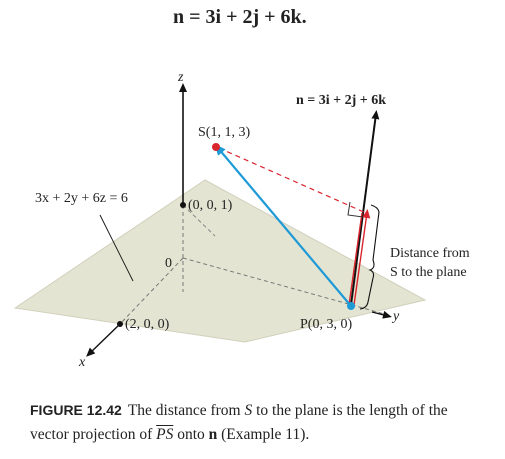 This screenshot has width=505, height=459. What do you see at coordinates (396, 316) in the screenshot?
I see `y-axis-label: y` at bounding box center [396, 316].